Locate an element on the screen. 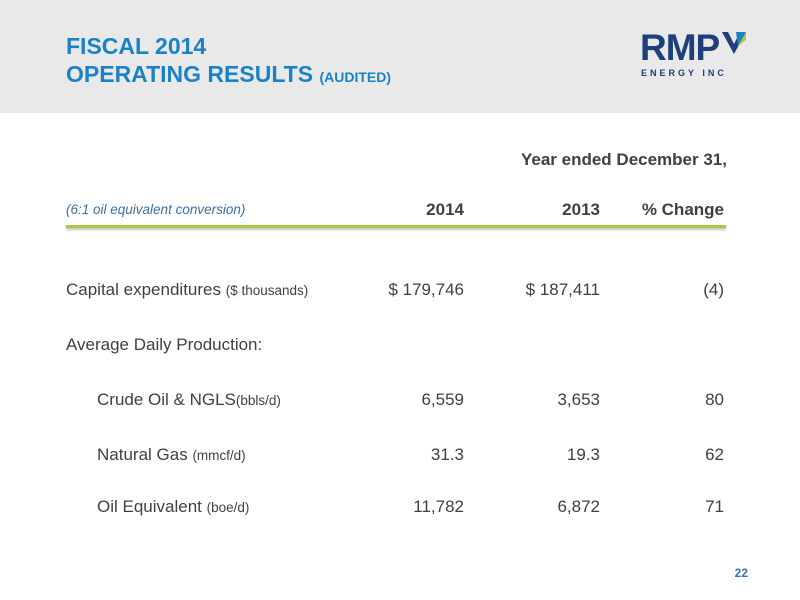  table-row-natural-gas: Natural Gas (mmcf/d) 31.3 19.3 62 is located at coordinates (400, 458).